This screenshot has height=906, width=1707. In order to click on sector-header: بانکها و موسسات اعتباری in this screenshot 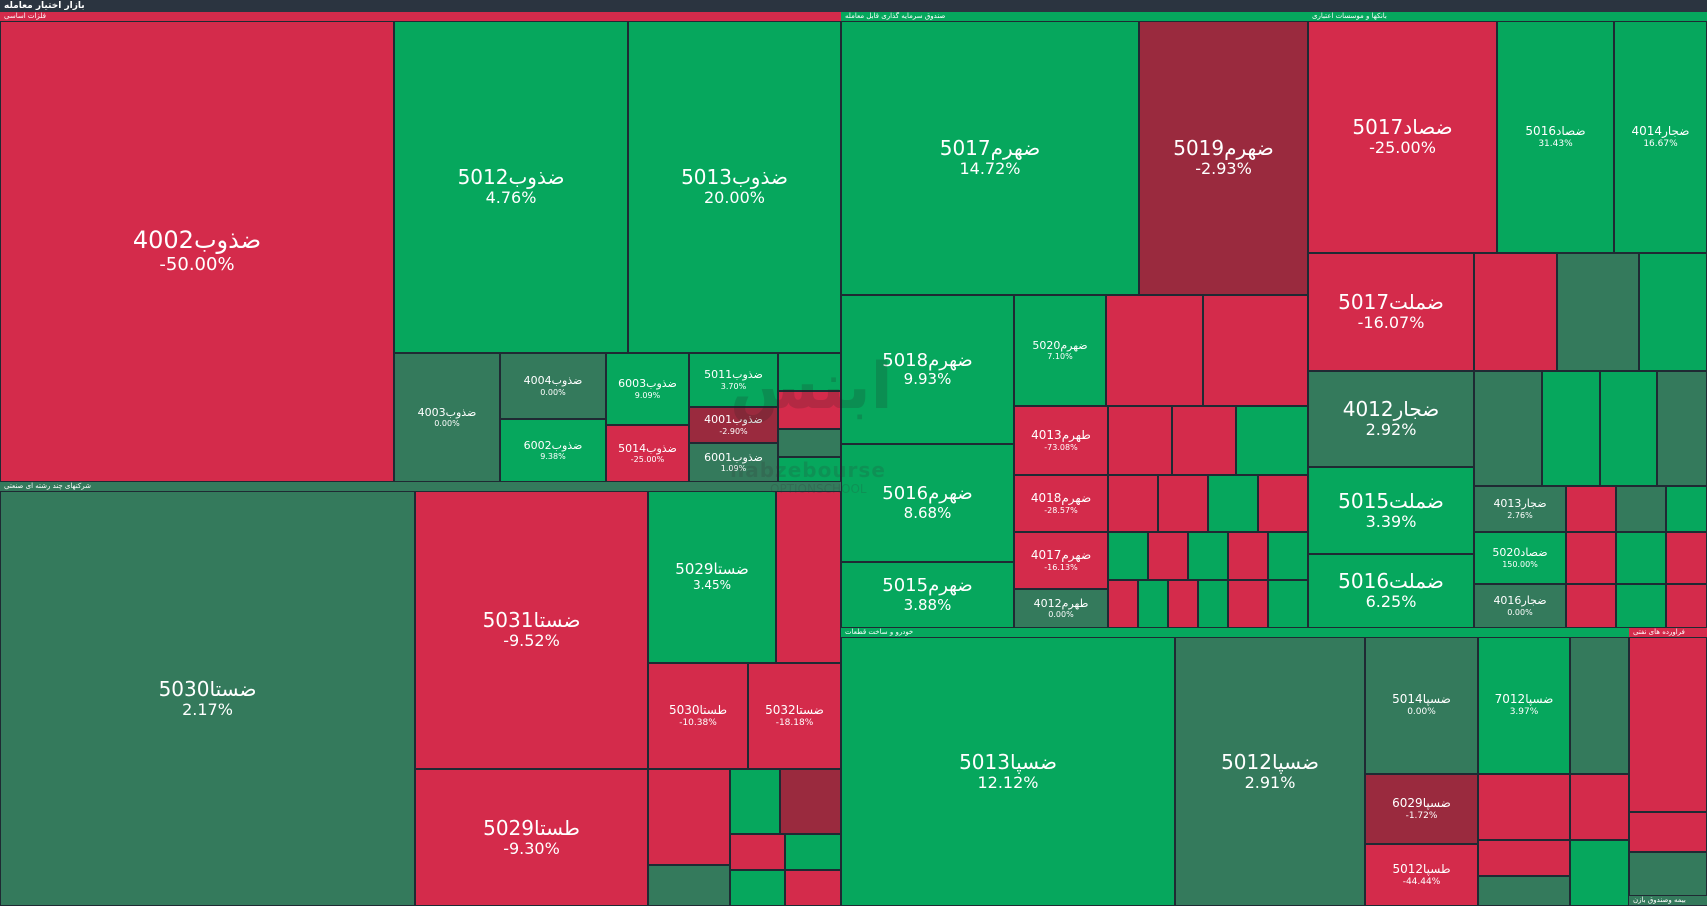, I will do `click(1507, 16)`.